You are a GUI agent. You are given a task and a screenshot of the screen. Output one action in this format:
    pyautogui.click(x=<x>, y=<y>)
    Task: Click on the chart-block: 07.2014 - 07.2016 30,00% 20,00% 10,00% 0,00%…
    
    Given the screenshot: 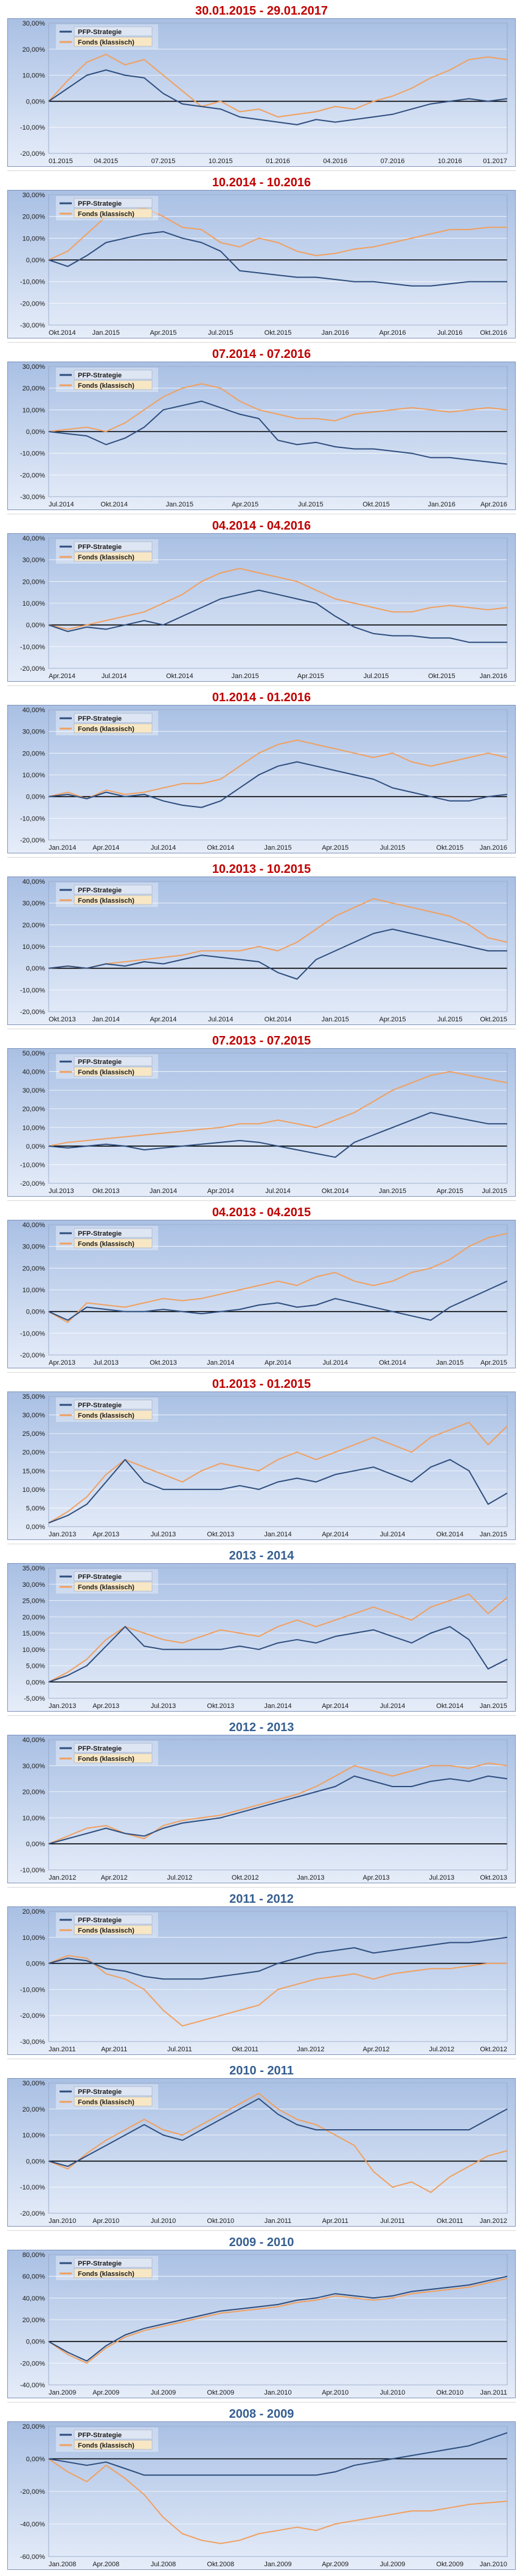 What is the action you would take?
    pyautogui.click(x=261, y=430)
    